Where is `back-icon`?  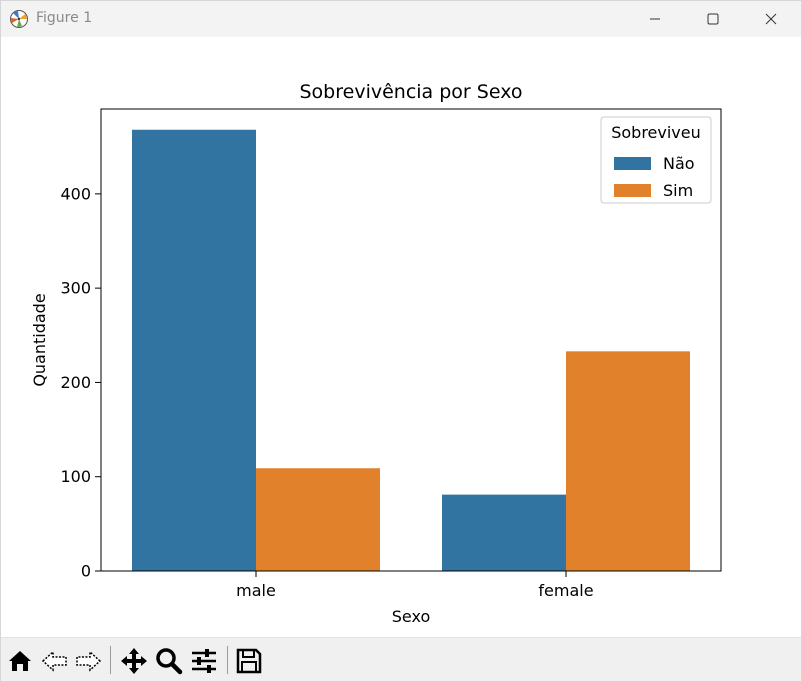
back-icon is located at coordinates (54, 661).